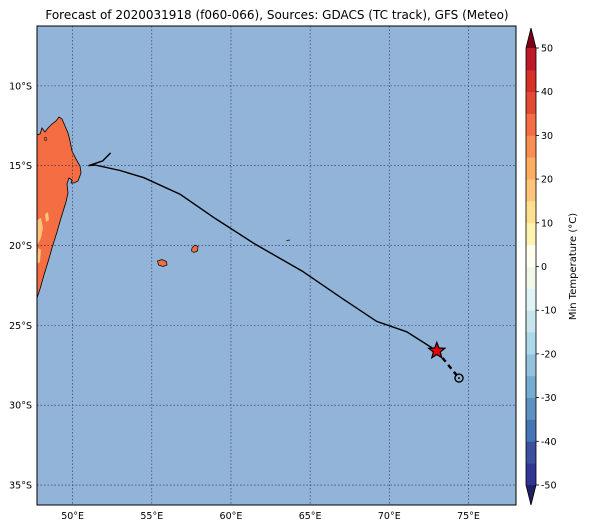 The height and width of the screenshot is (529, 591). Describe the element at coordinates (549, 442) in the screenshot. I see `colorbar-tick-label: -40` at that location.